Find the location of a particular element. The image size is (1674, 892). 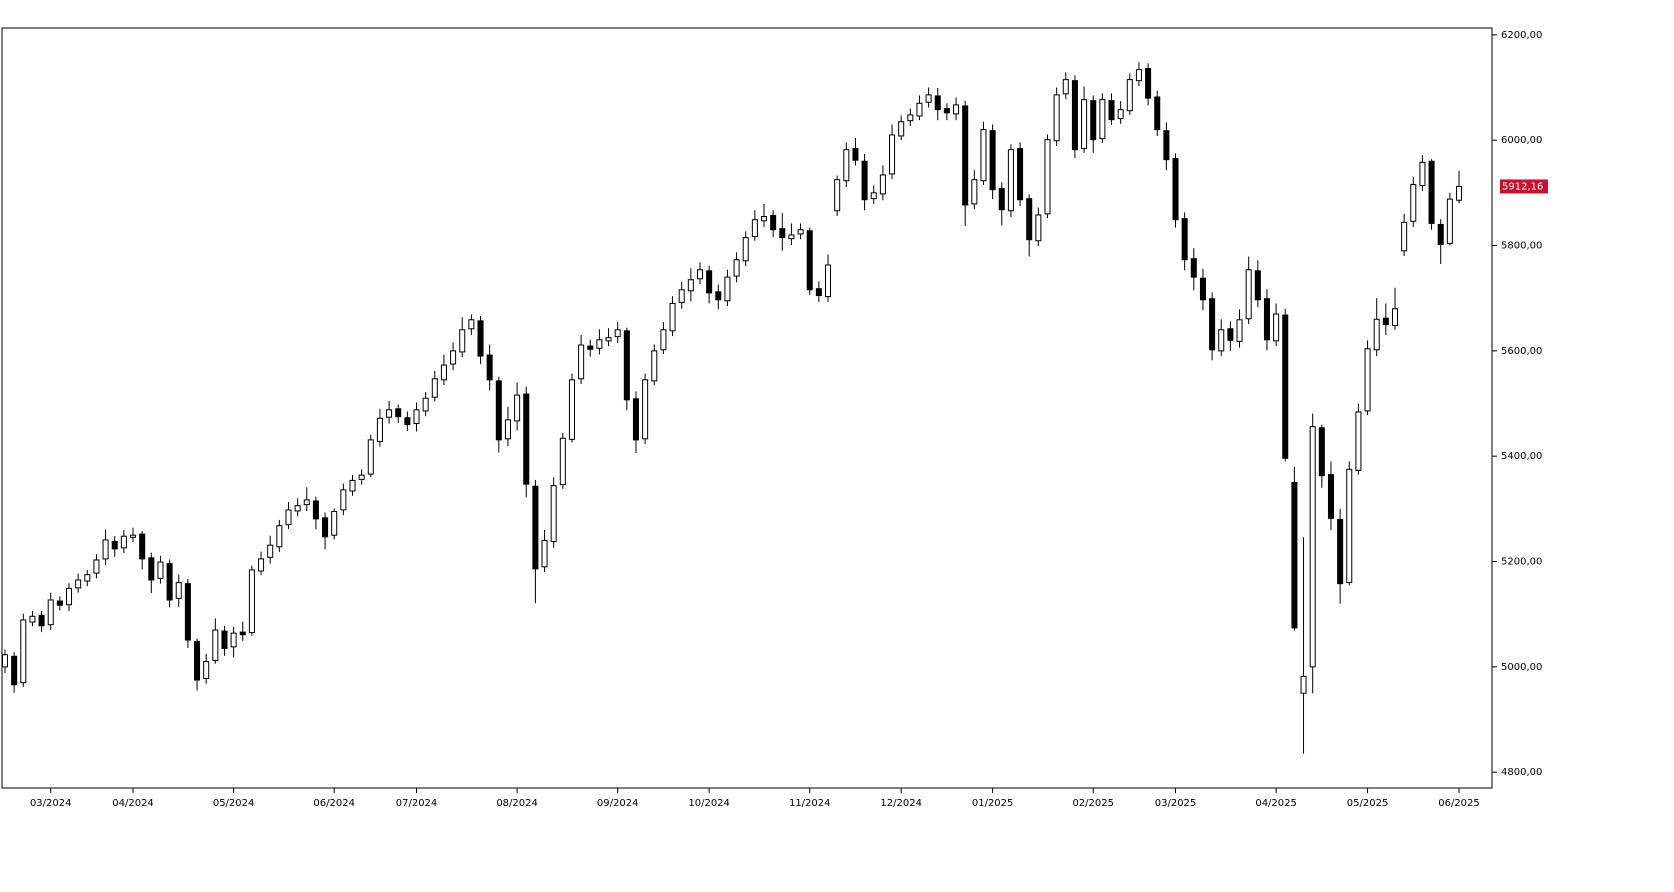

x-tick-label: 03/2025 is located at coordinates (1176, 803).